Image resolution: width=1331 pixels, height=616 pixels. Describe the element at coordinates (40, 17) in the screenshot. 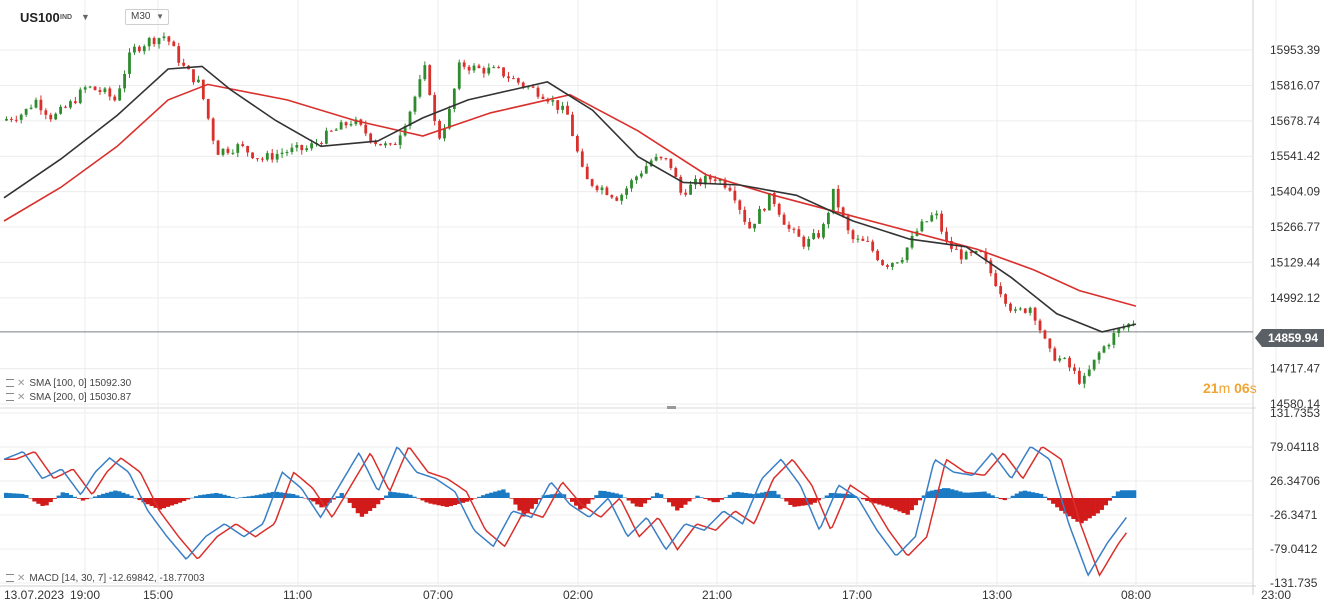

I see `symbol-name: US100` at that location.